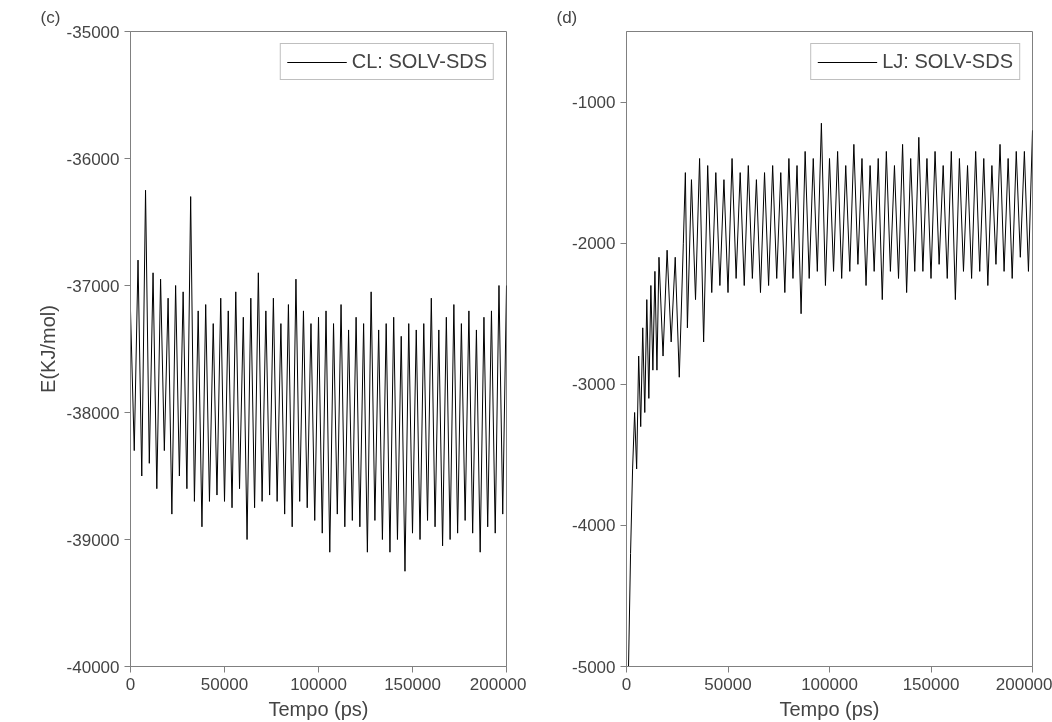  I want to click on legend-label: CL: SOLV-SDS, so click(419, 61).